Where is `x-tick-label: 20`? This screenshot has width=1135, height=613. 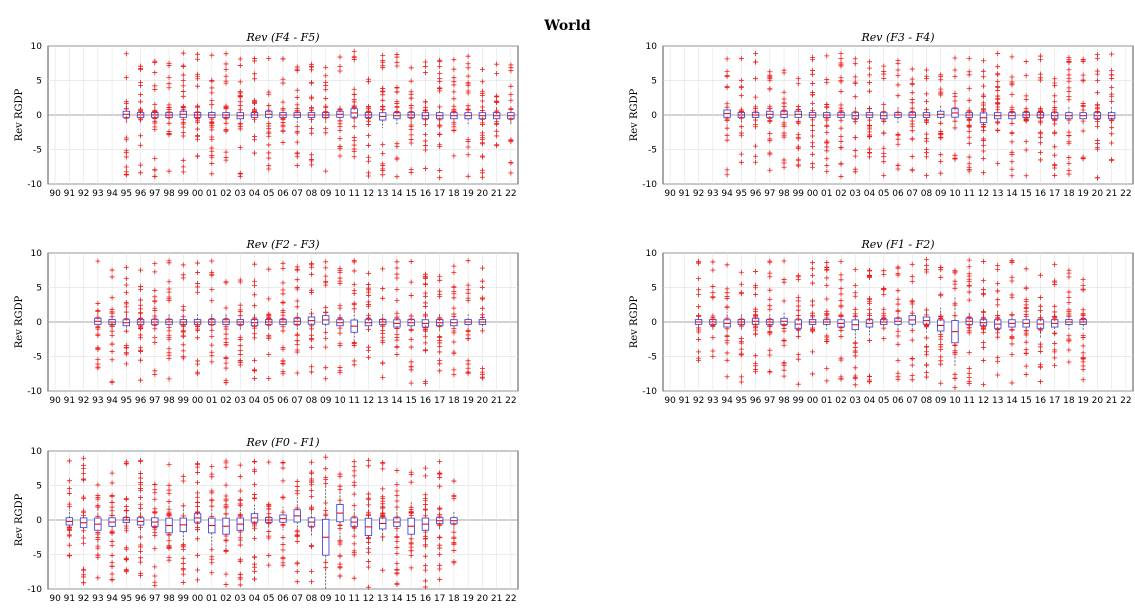 x-tick-label: 20 is located at coordinates (483, 401).